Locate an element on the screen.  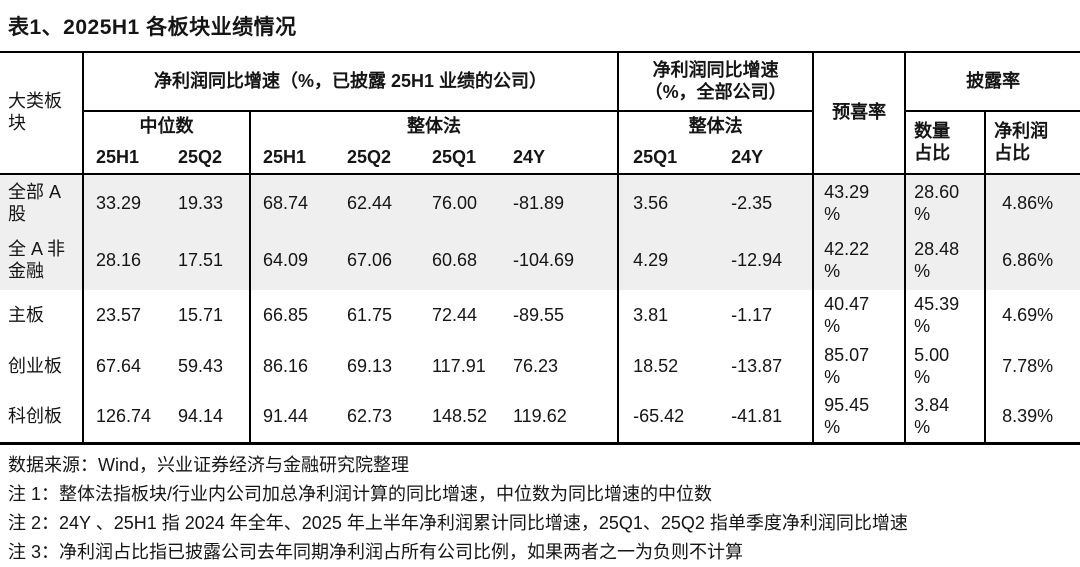
cell: 72.44 is located at coordinates (455, 314).